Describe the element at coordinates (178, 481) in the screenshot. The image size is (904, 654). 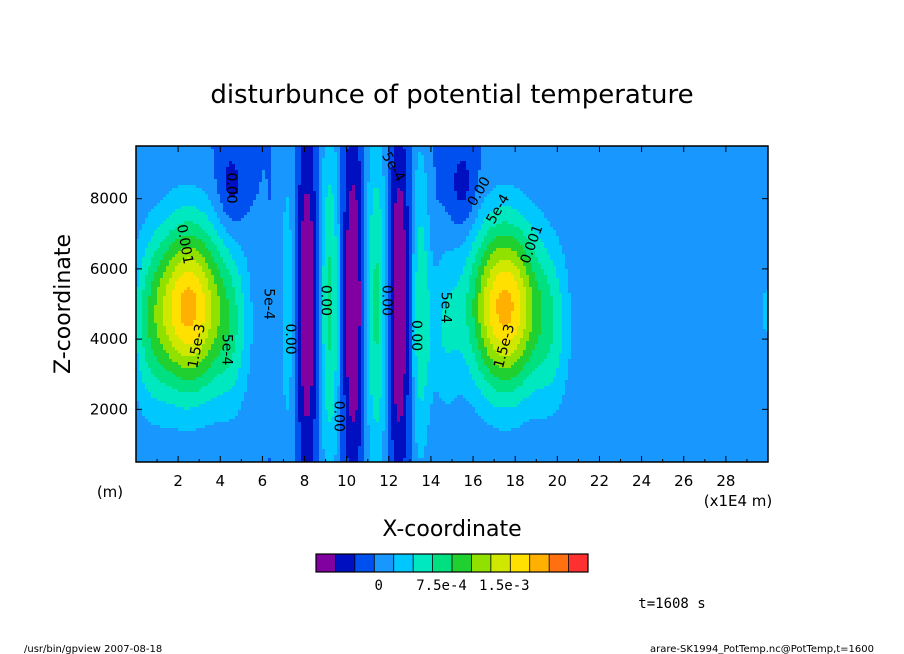
I see `x-tick-label: 2` at that location.